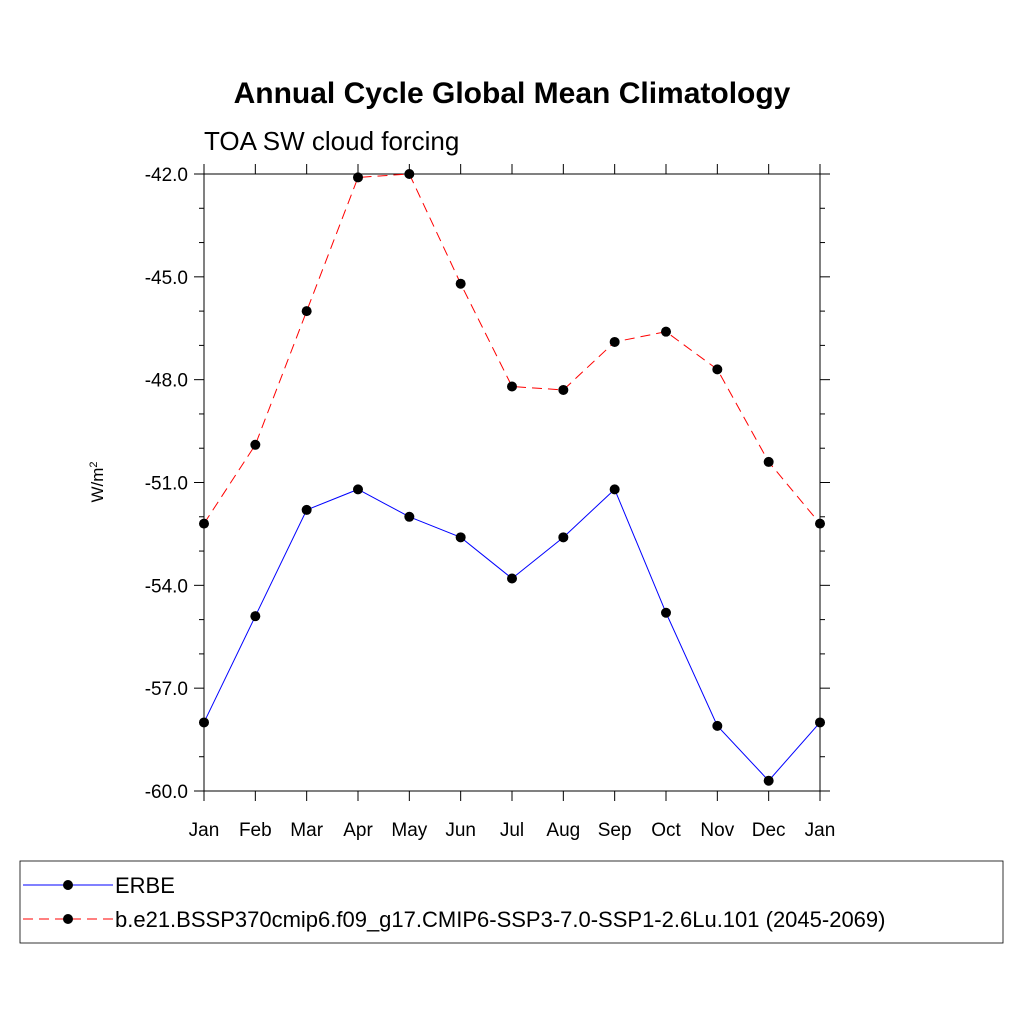 This screenshot has height=1024, width=1024. I want to click on legend-box, so click(511, 902).